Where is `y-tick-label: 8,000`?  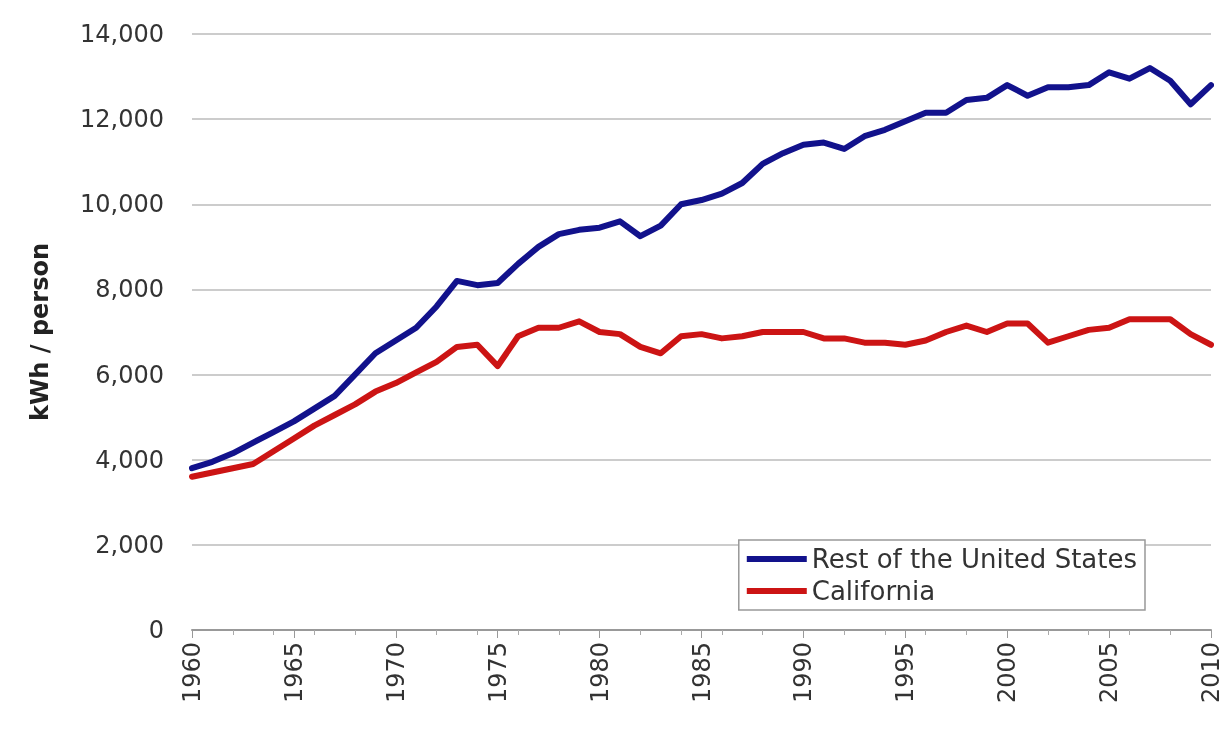 y-tick-label: 8,000 is located at coordinates (129, 289).